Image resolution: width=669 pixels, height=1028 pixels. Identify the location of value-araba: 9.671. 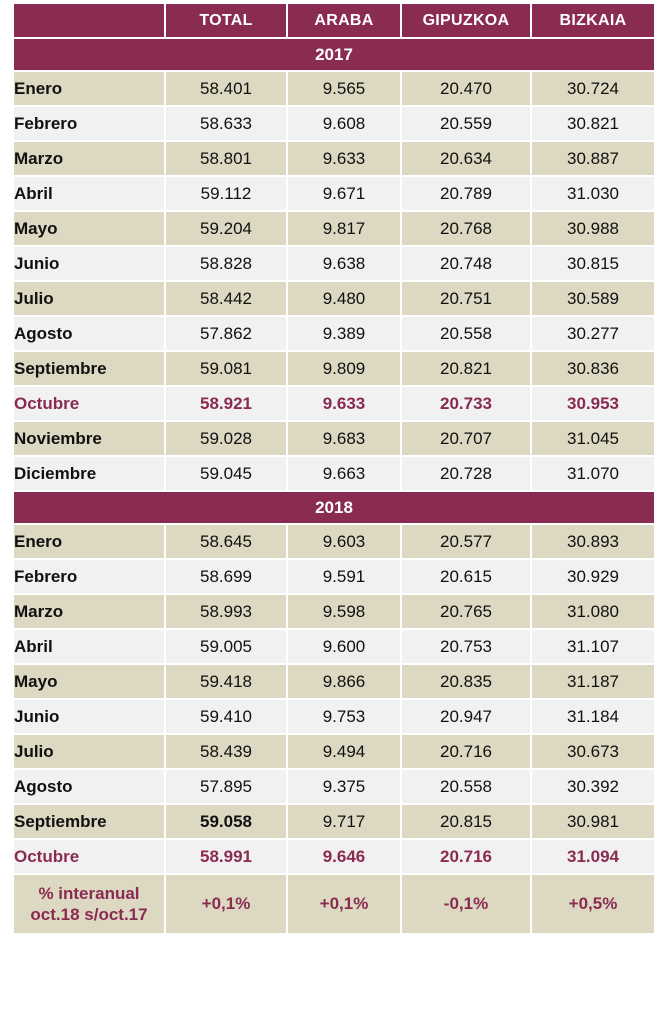
(344, 193).